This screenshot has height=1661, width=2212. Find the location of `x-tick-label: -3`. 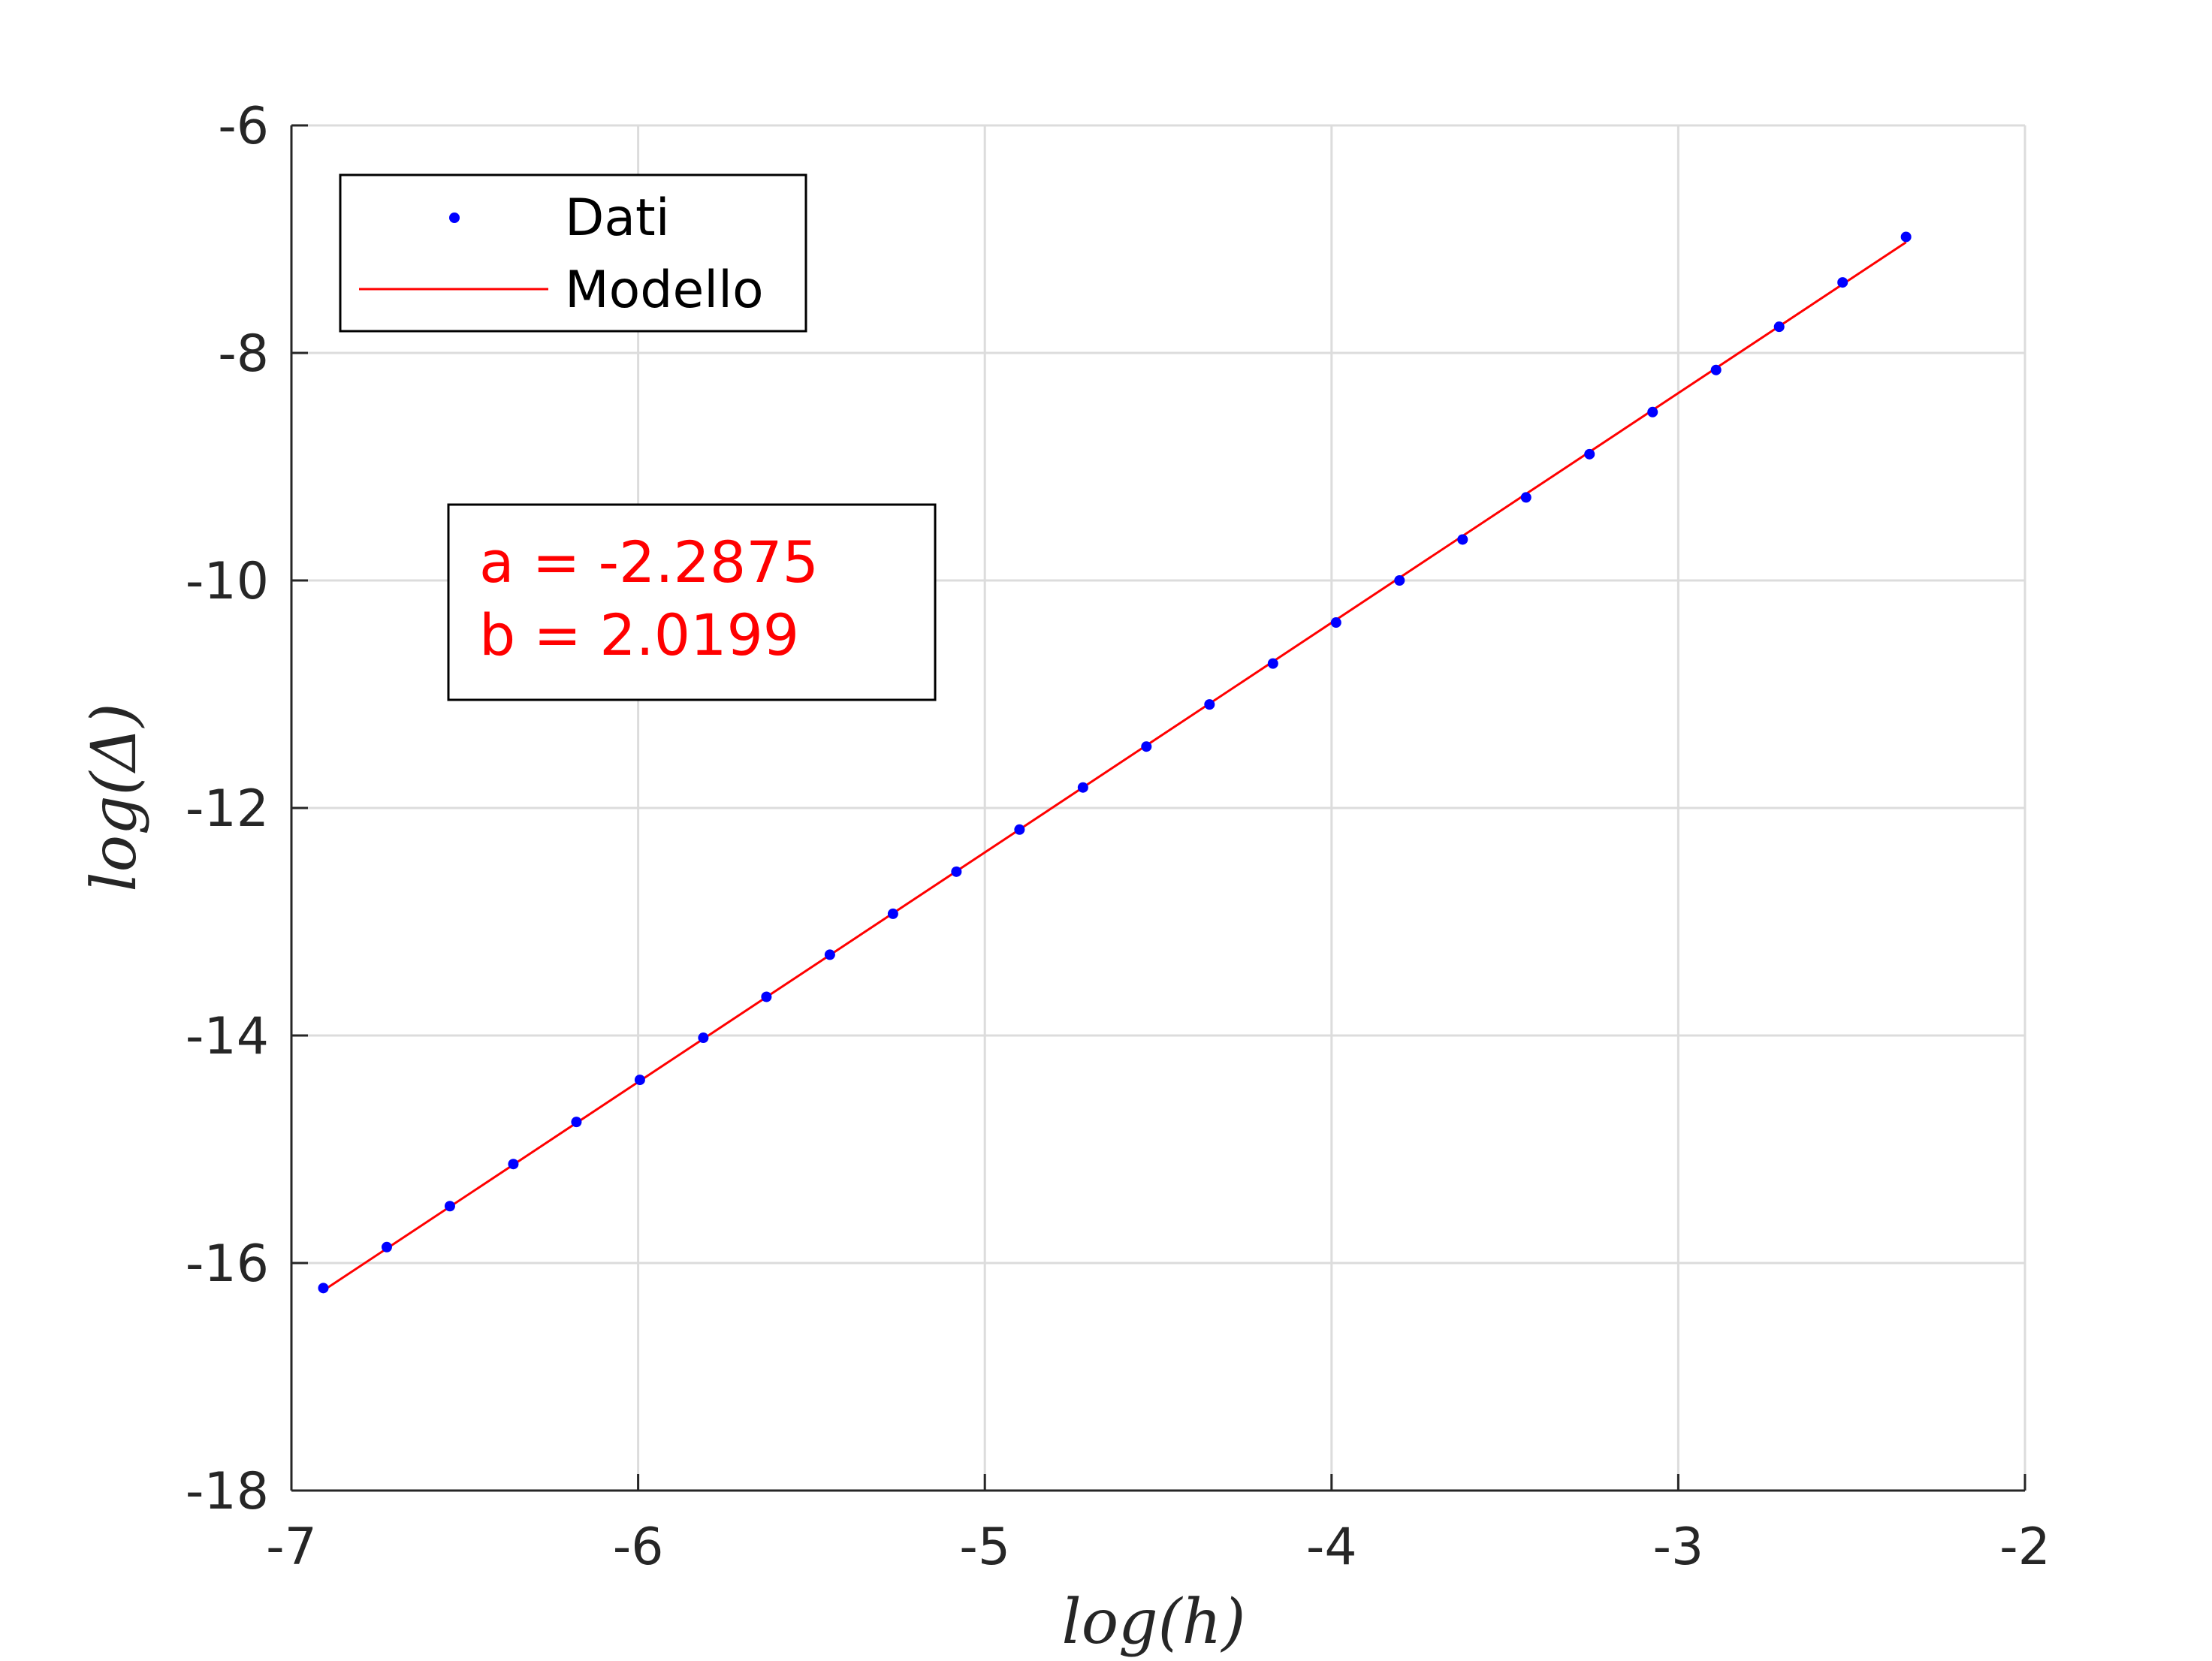

x-tick-label: -3 is located at coordinates (1678, 1548).